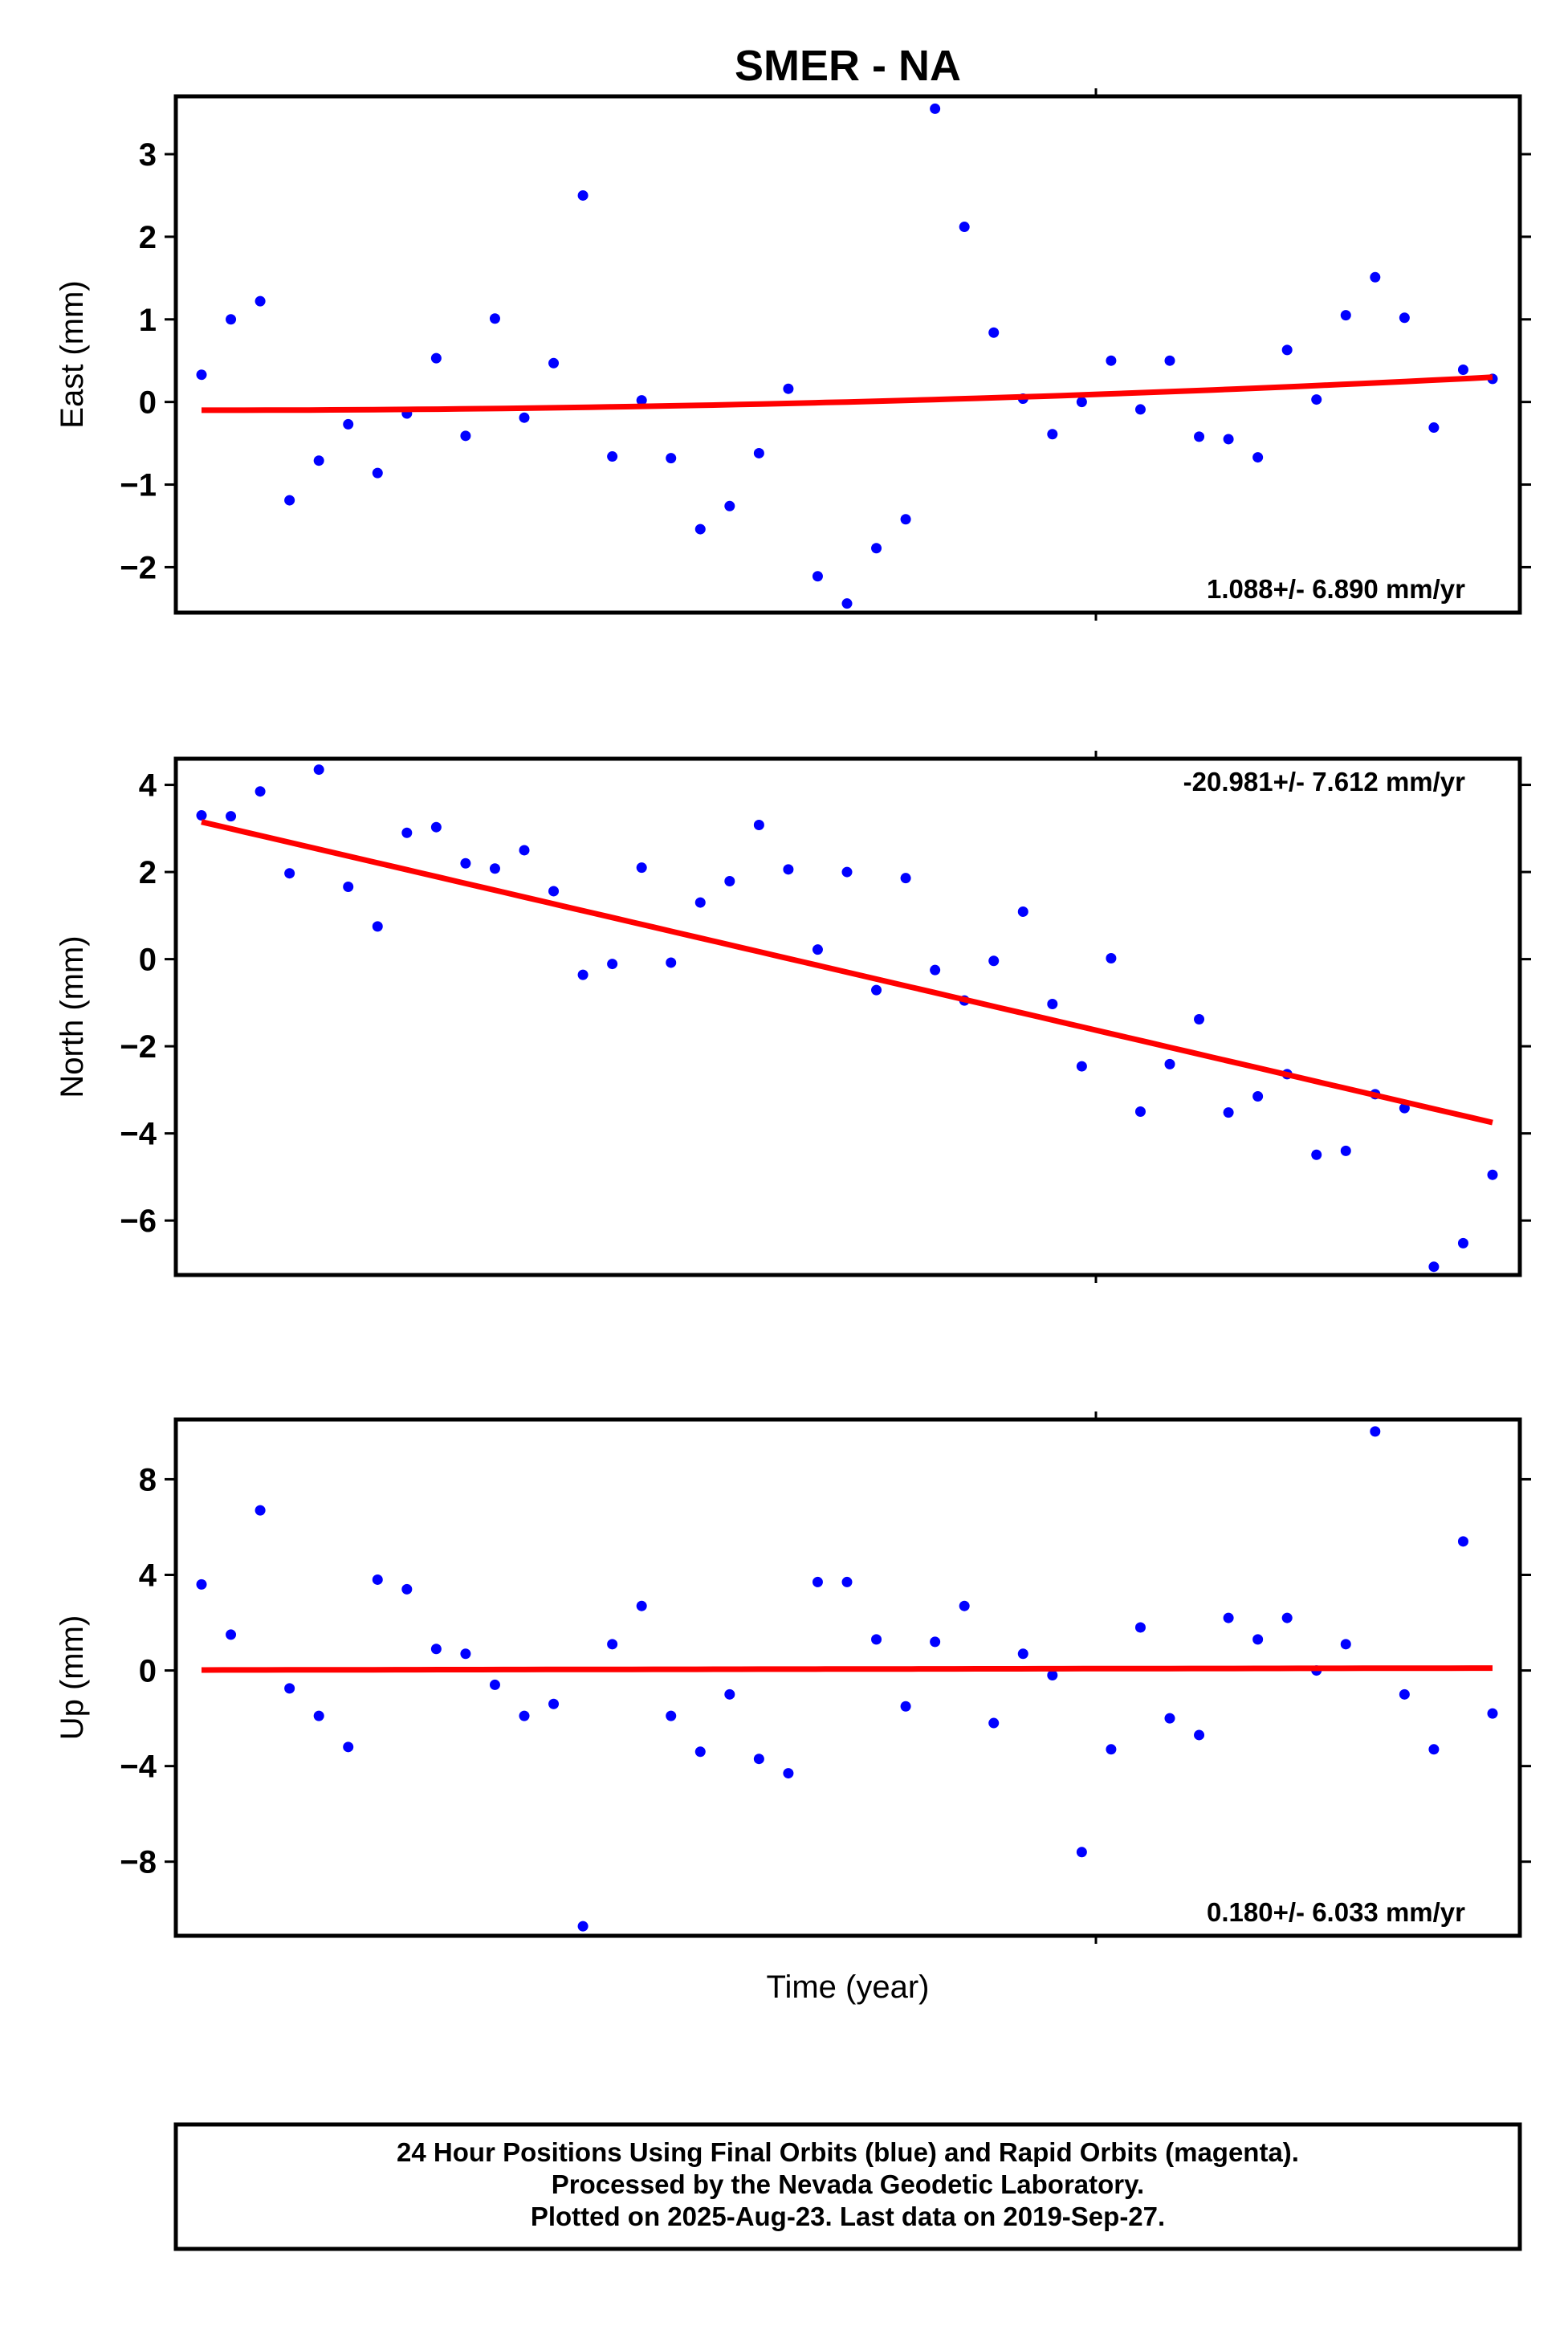  Describe the element at coordinates (1336, 589) in the screenshot. I see `east-rate-label: 1.088+/- 6.890 mm/yr` at that location.